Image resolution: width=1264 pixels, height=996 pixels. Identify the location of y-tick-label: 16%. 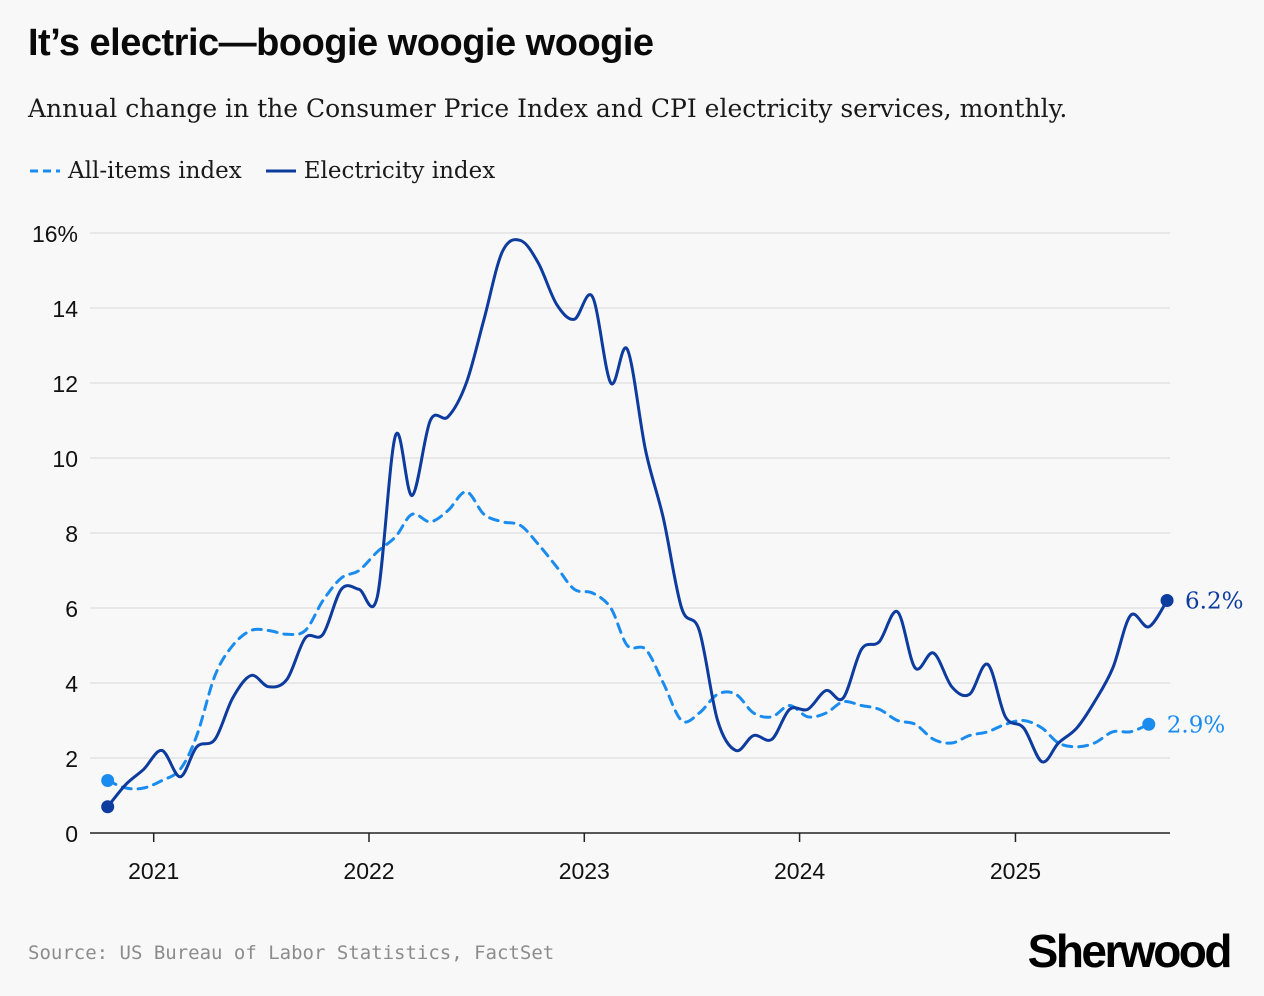
(55, 234).